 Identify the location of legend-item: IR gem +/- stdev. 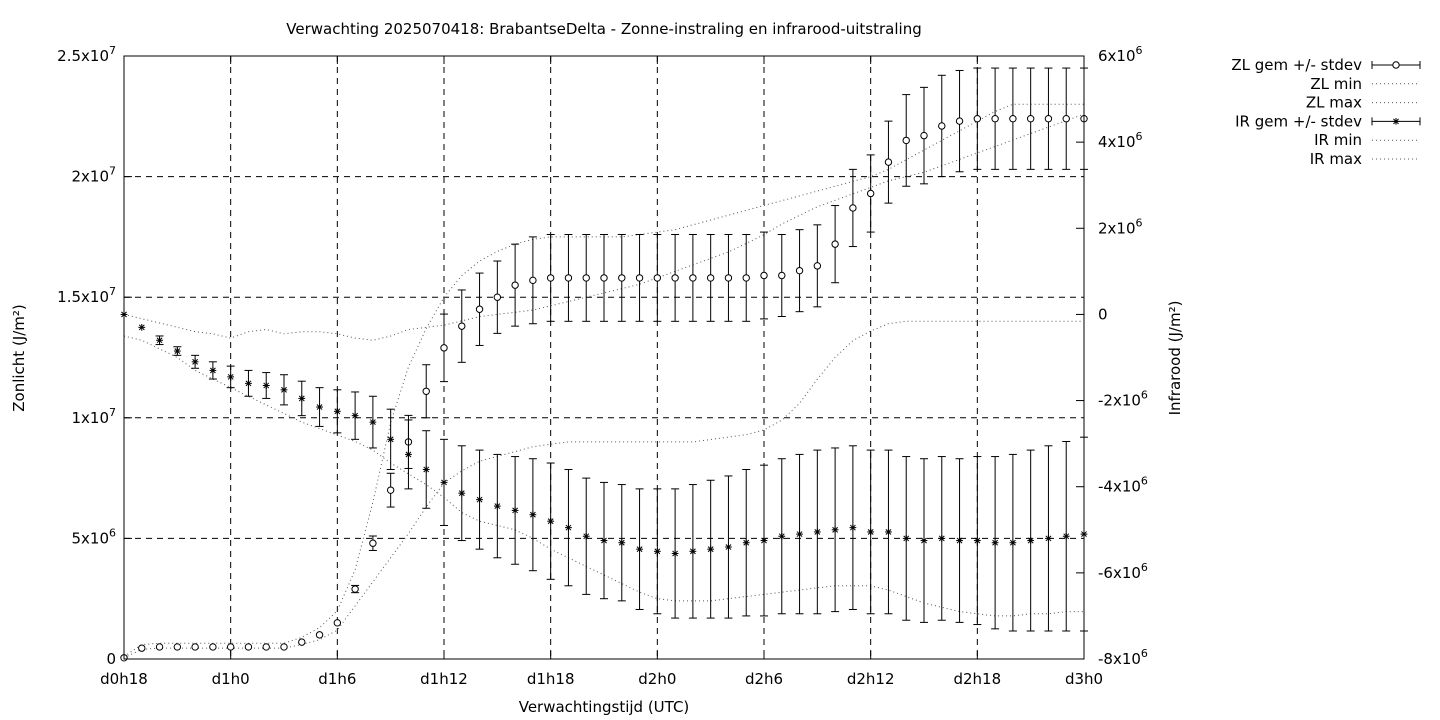
(1328, 121).